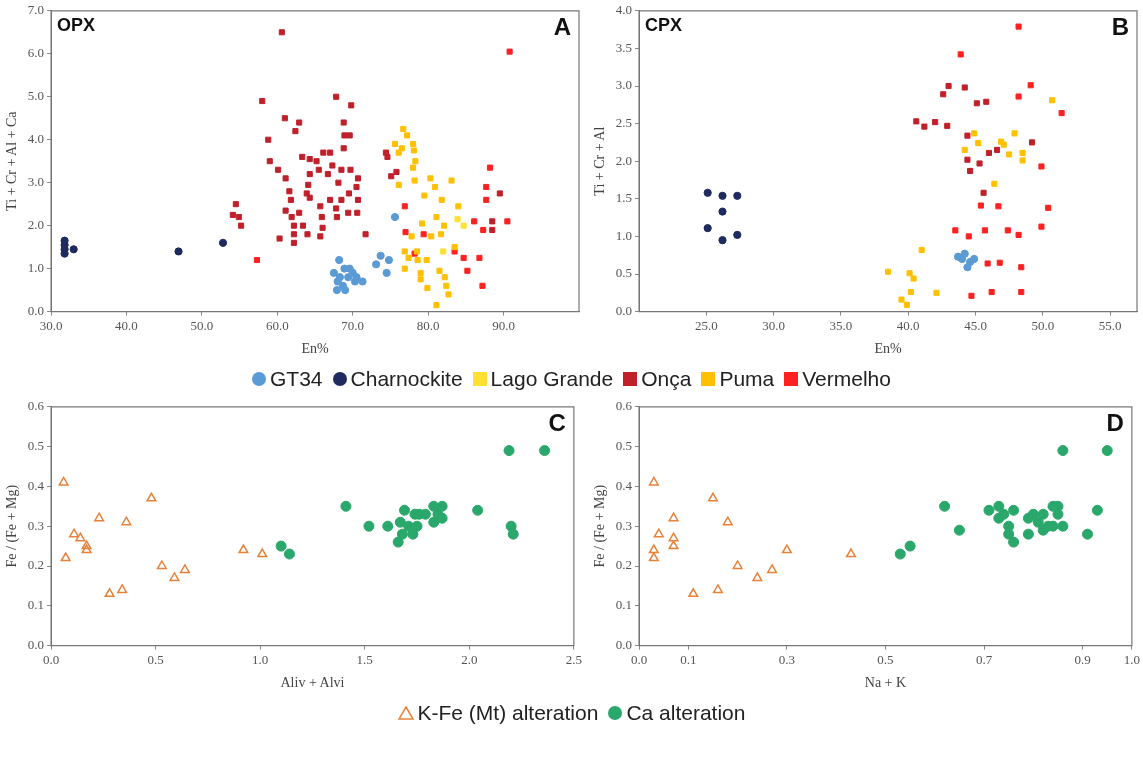  What do you see at coordinates (787, 659) in the screenshot?
I see `x-tick-label: 0.3` at bounding box center [787, 659].